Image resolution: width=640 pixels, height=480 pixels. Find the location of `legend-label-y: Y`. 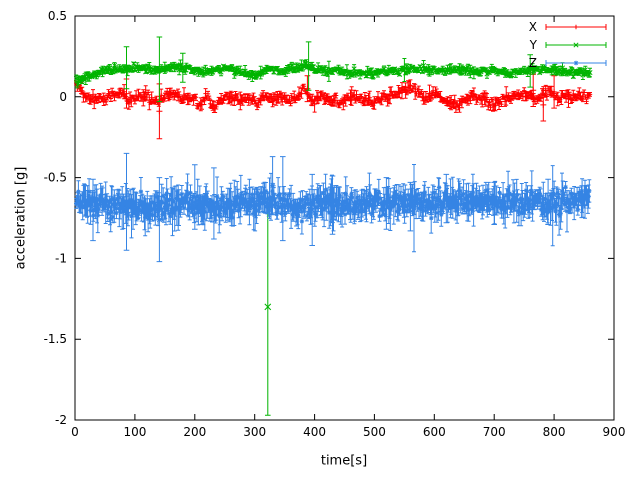

legend-label-y: Y is located at coordinates (533, 45).